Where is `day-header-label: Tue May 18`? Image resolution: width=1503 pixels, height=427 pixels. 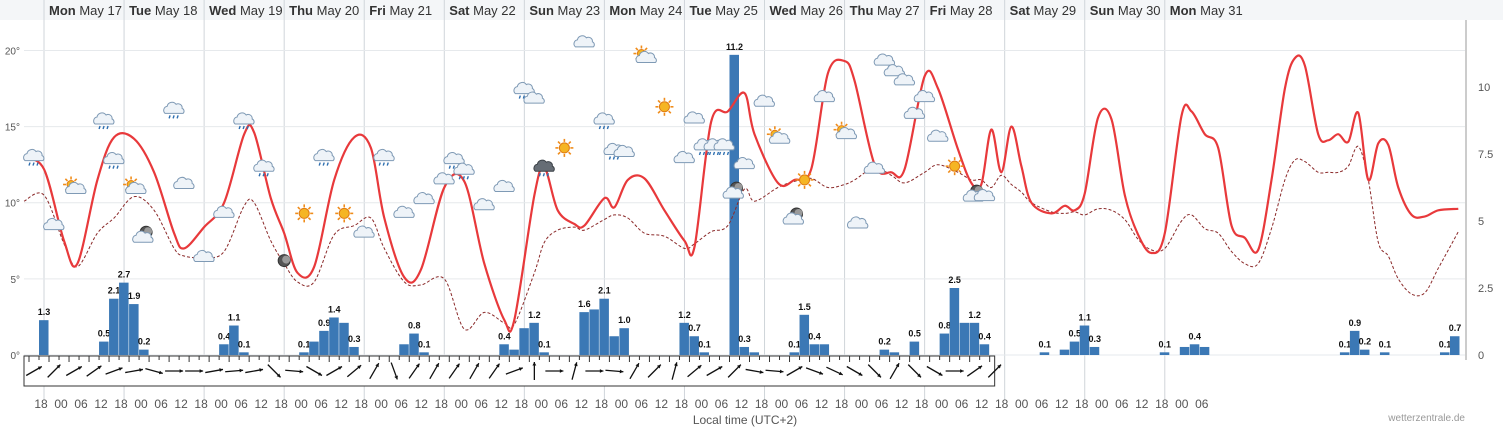 day-header-label: Tue May 18 is located at coordinates (163, 10).